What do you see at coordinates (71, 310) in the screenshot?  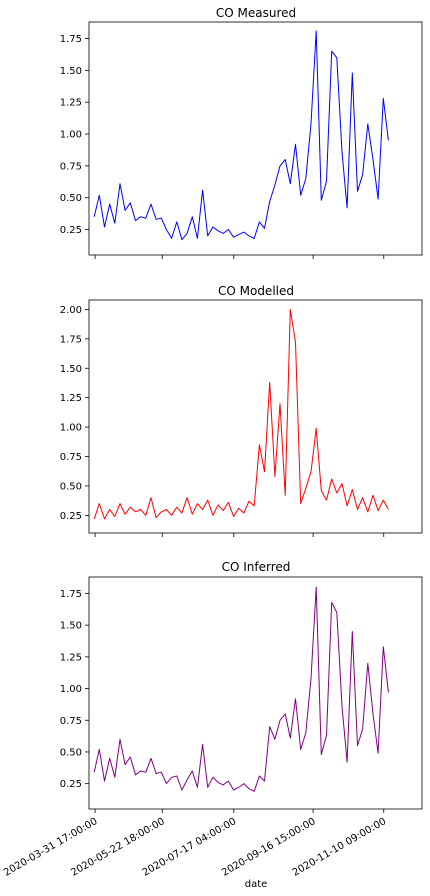 I see `y-tick-label: 2.00` at bounding box center [71, 310].